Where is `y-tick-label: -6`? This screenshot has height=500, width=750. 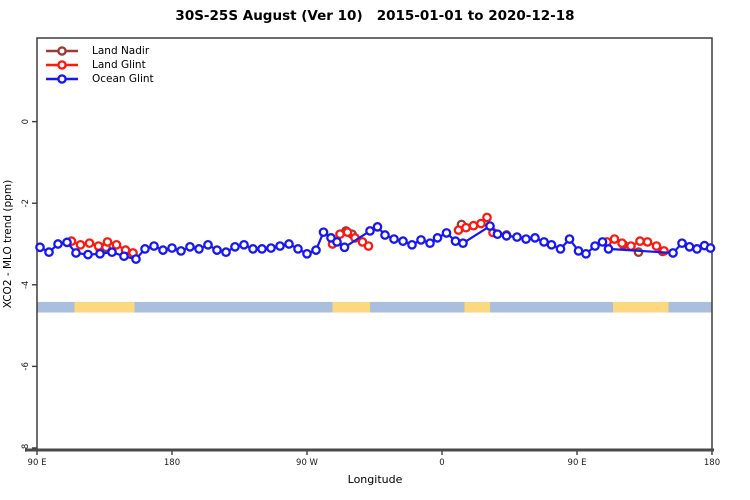
y-tick-label: -6 is located at coordinates (26, 366).